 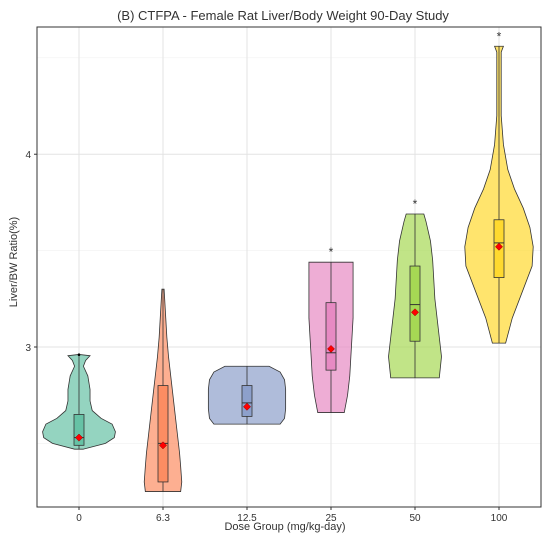 I want to click on mean-marker-6.3, so click(x=163, y=445).